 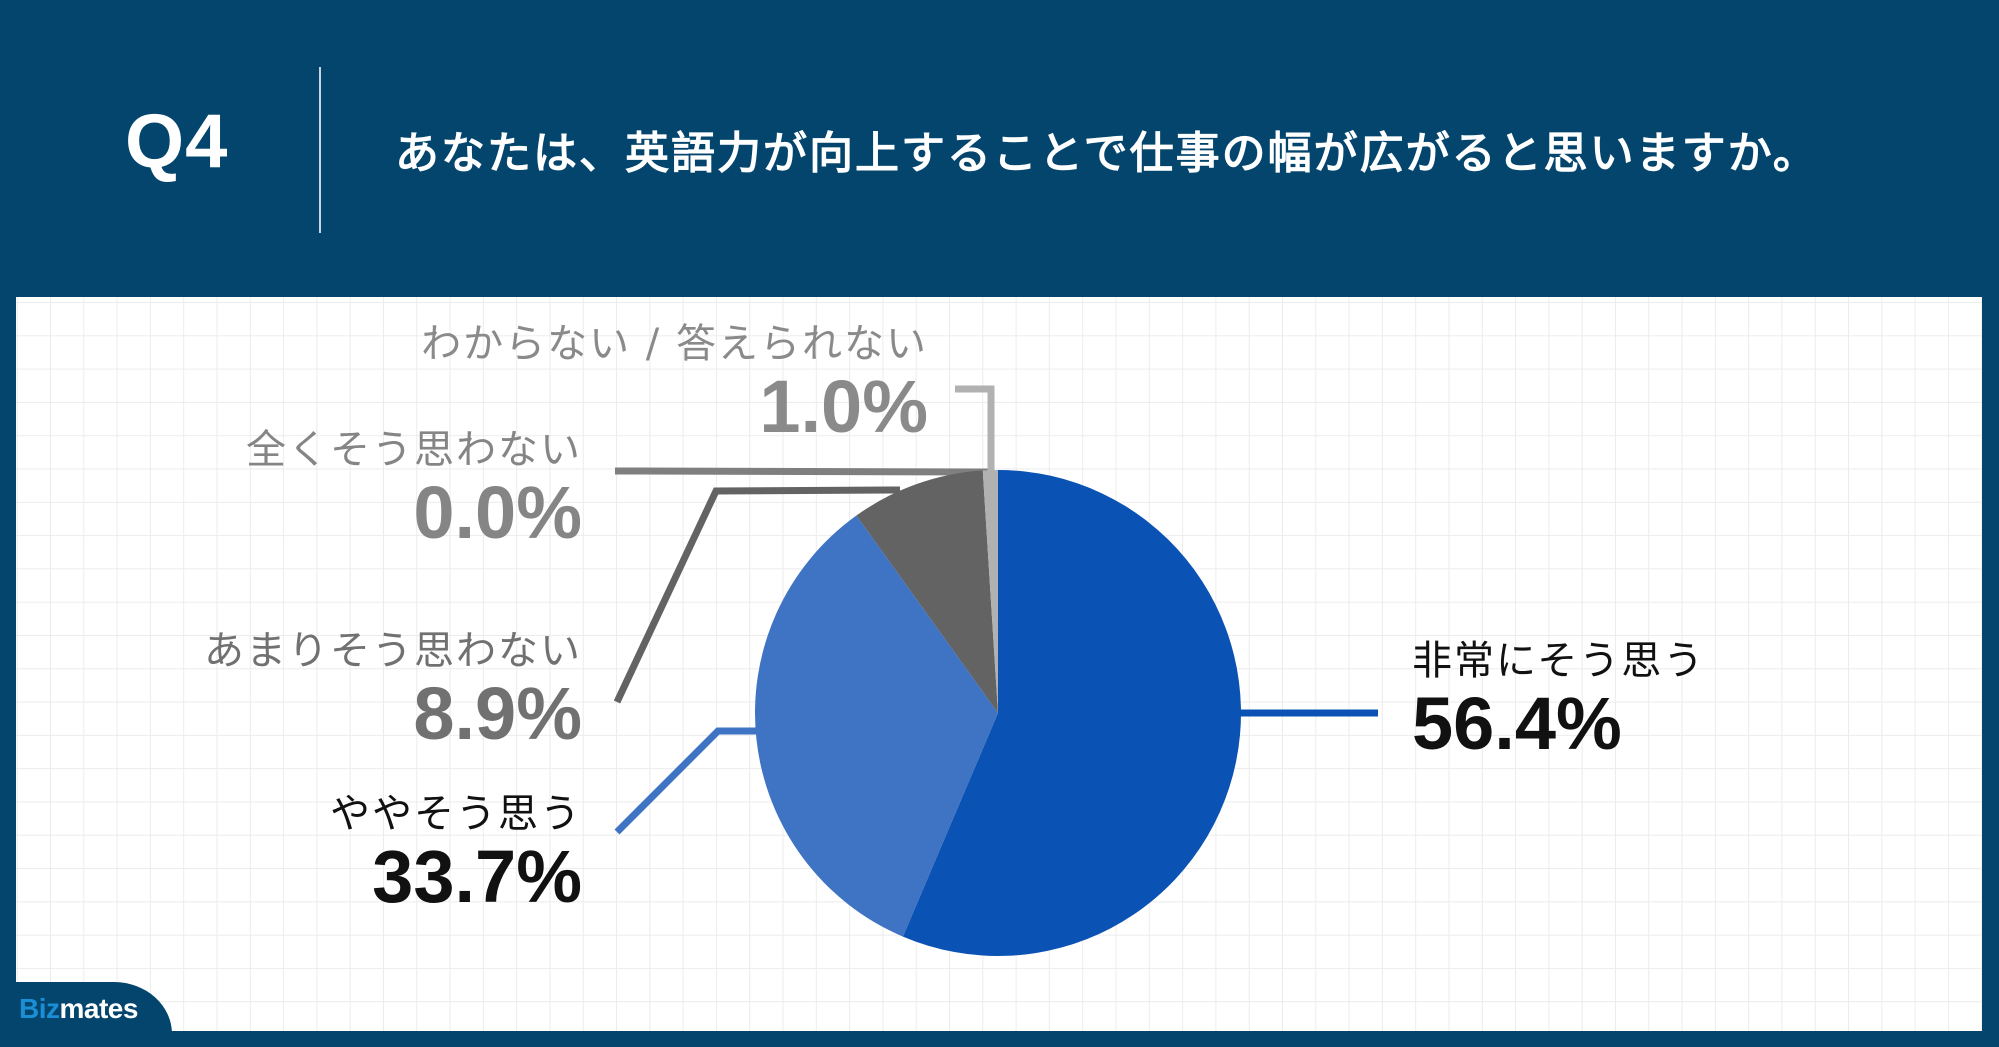 I want to click on data-label-somewhat: ややそう思う 33.7%, so click(x=456, y=854).